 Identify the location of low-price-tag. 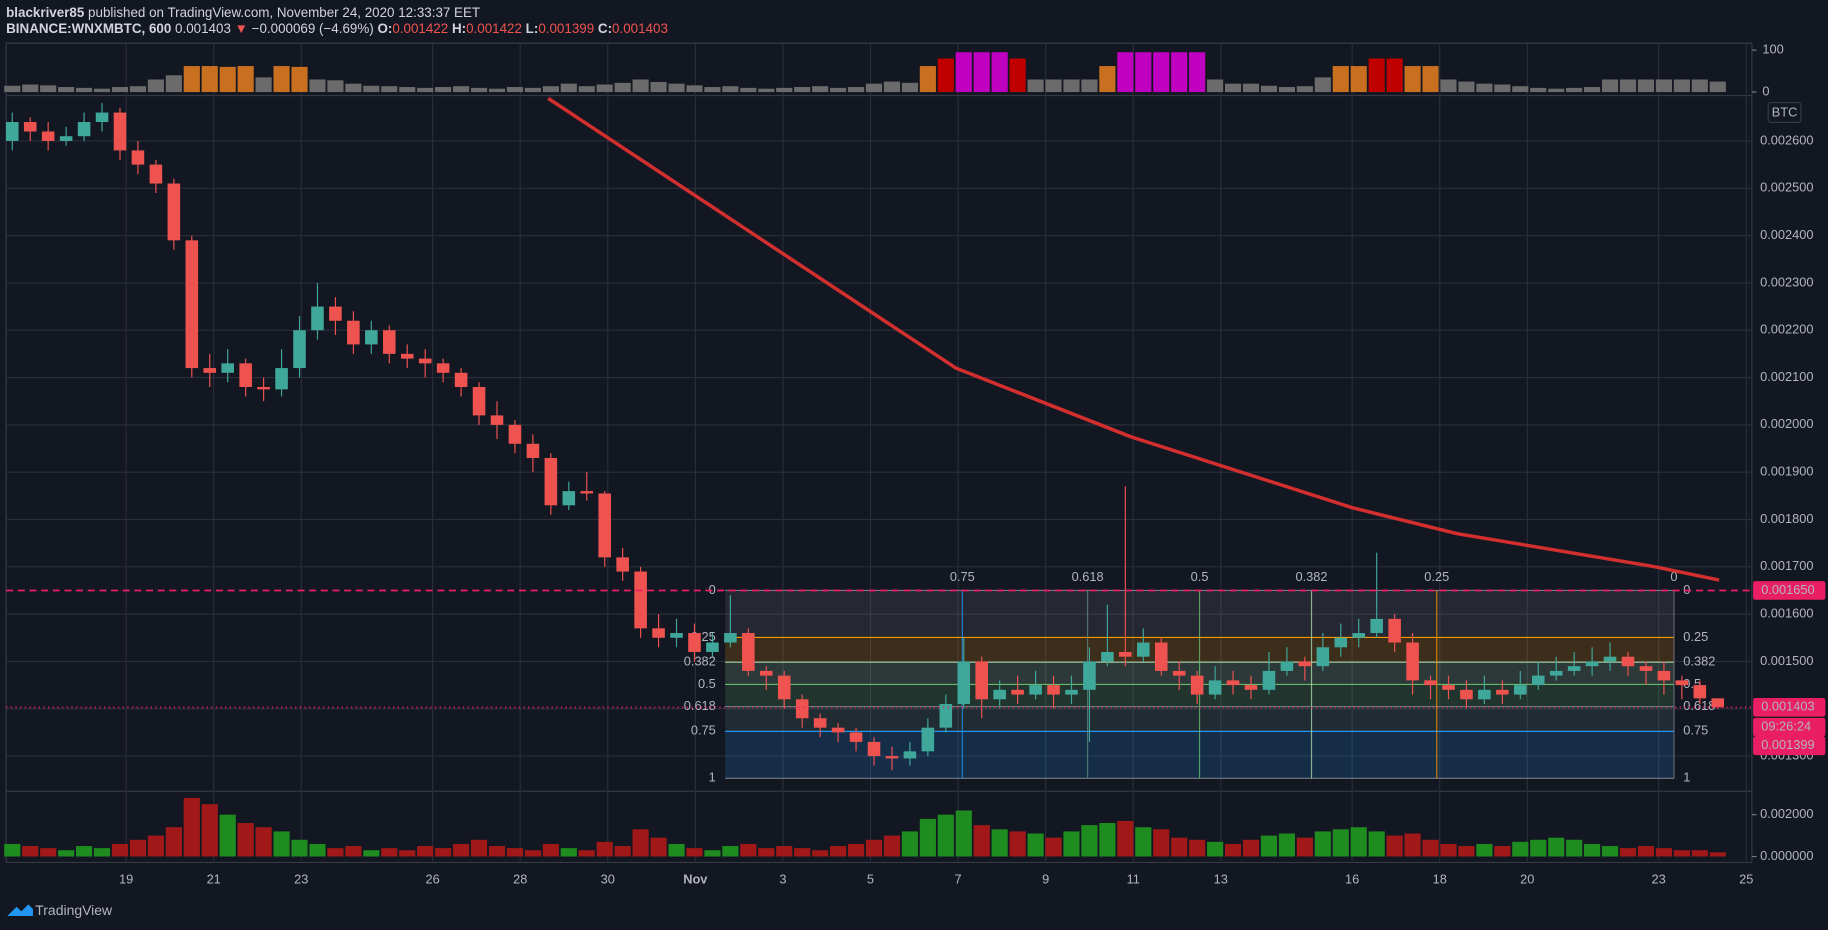
(1789, 746).